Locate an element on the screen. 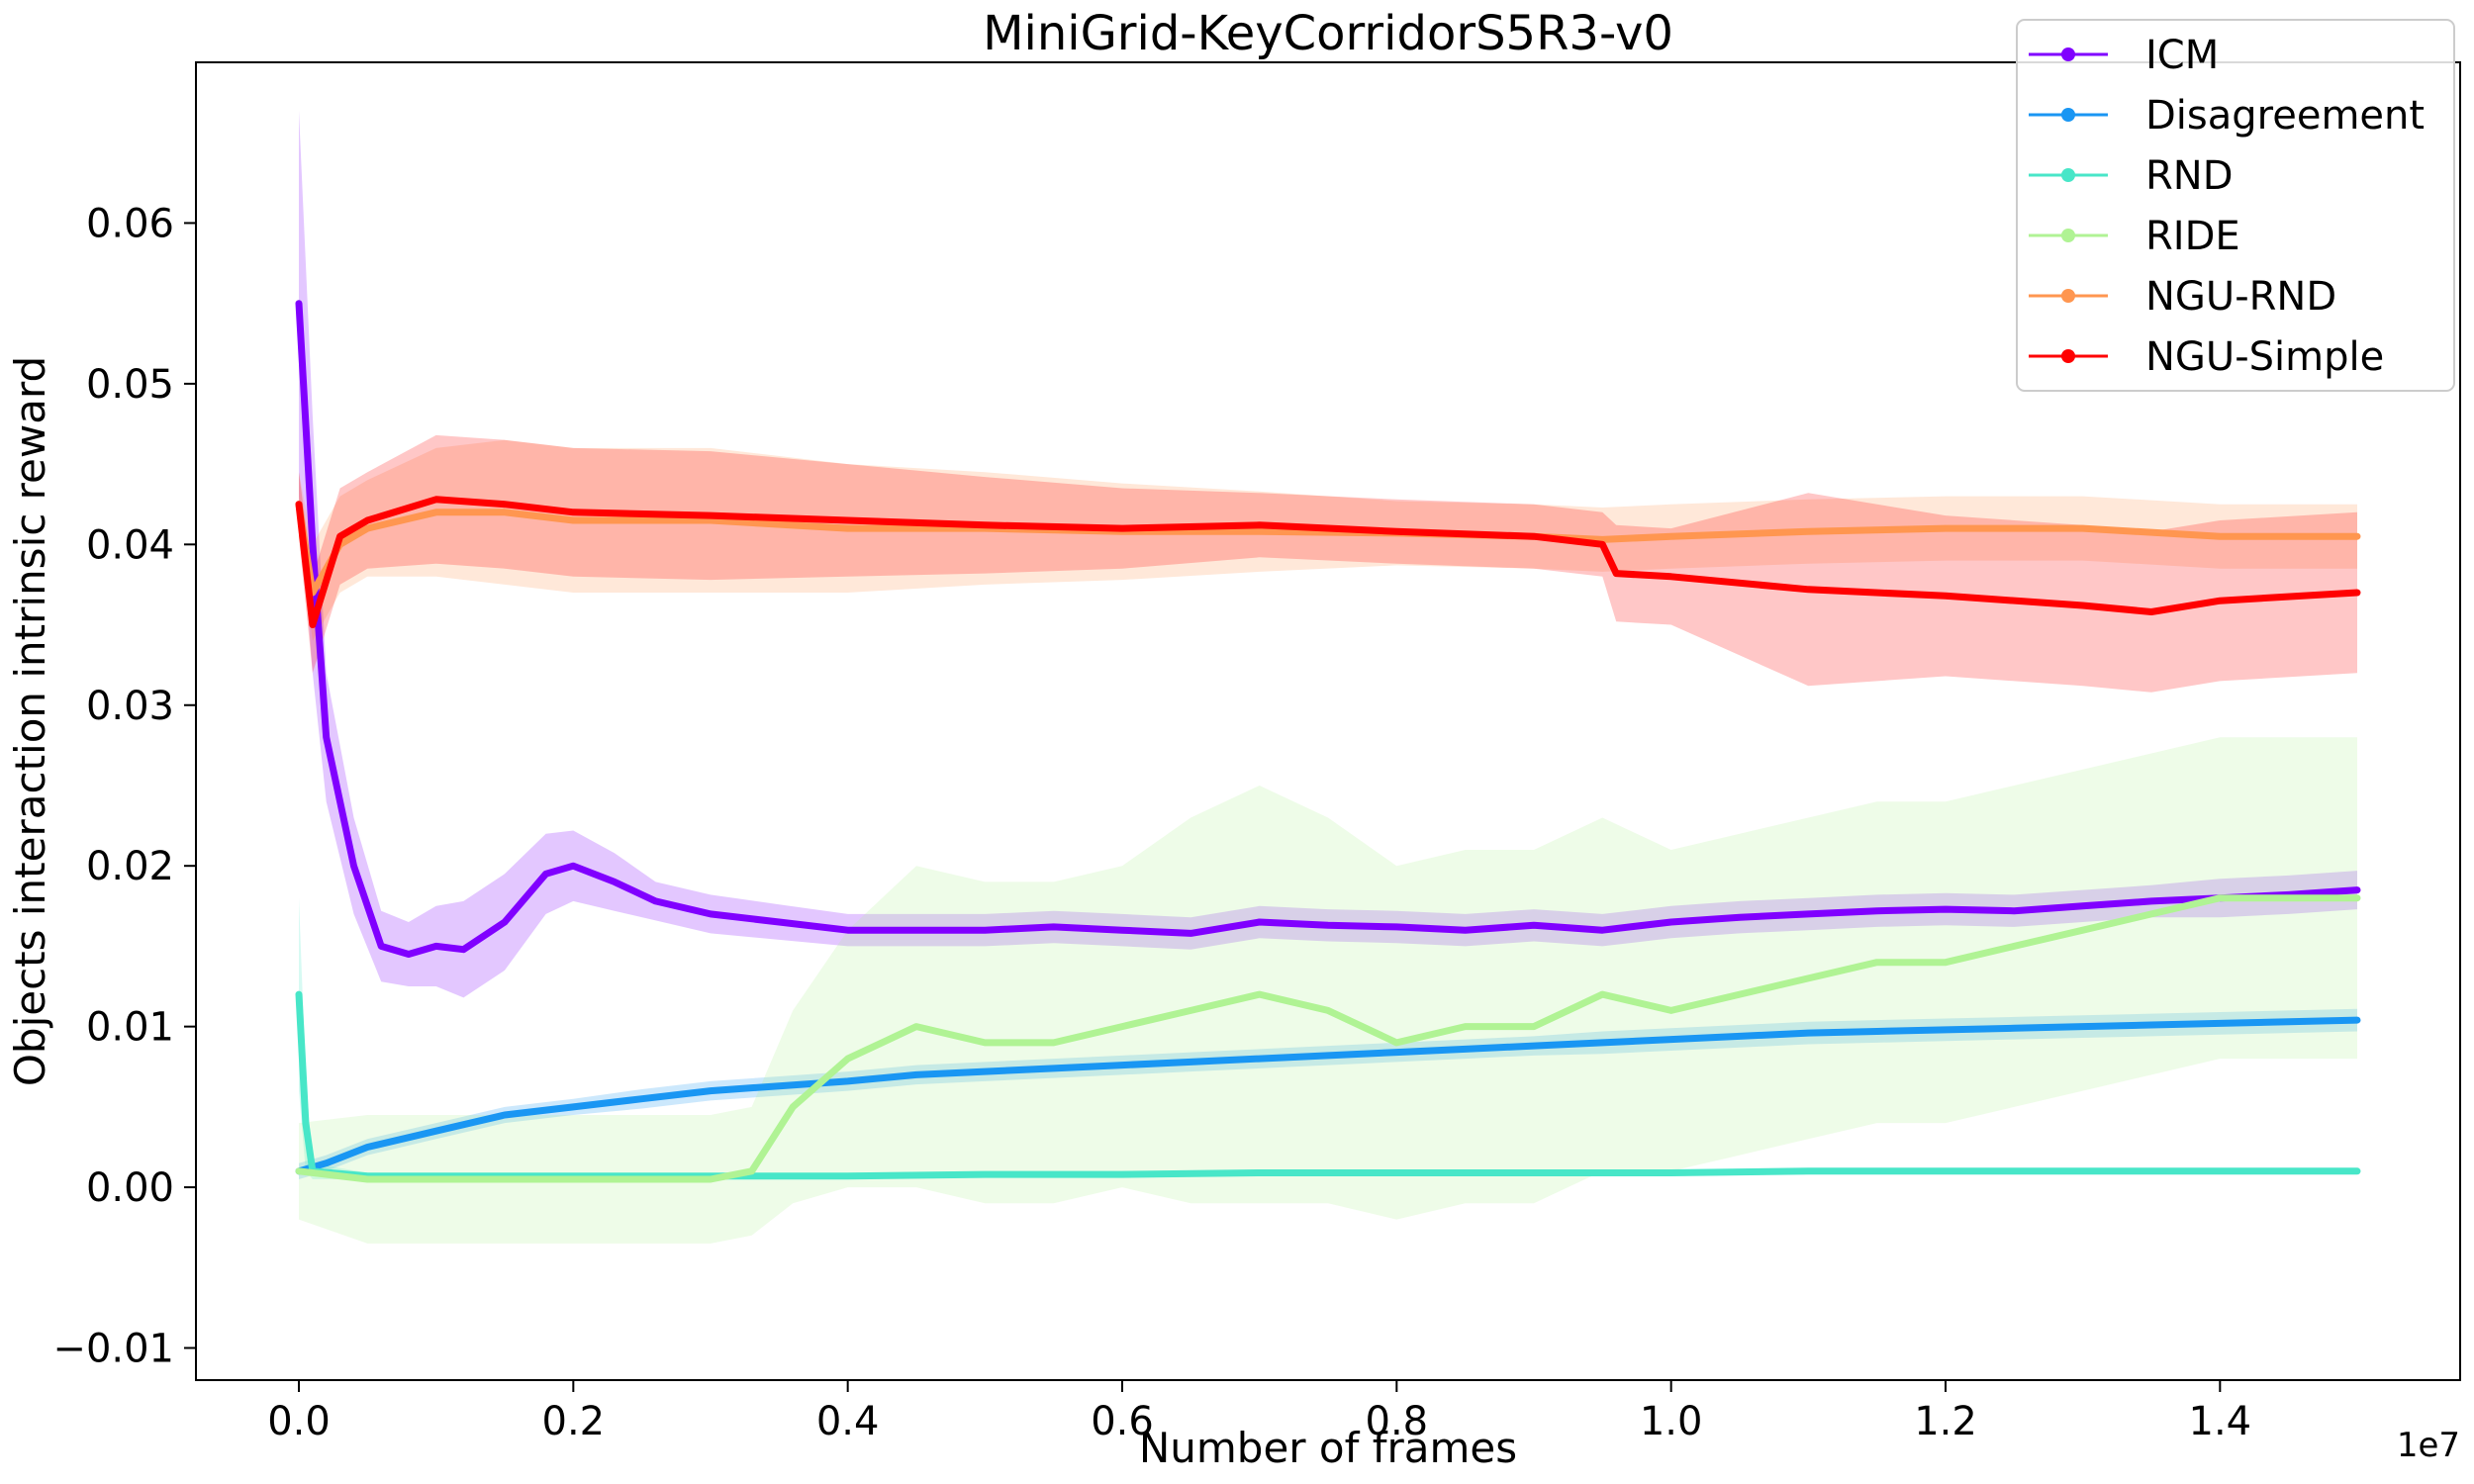  y-axis-title: Objects interaction intrinsic reward is located at coordinates (30, 721).